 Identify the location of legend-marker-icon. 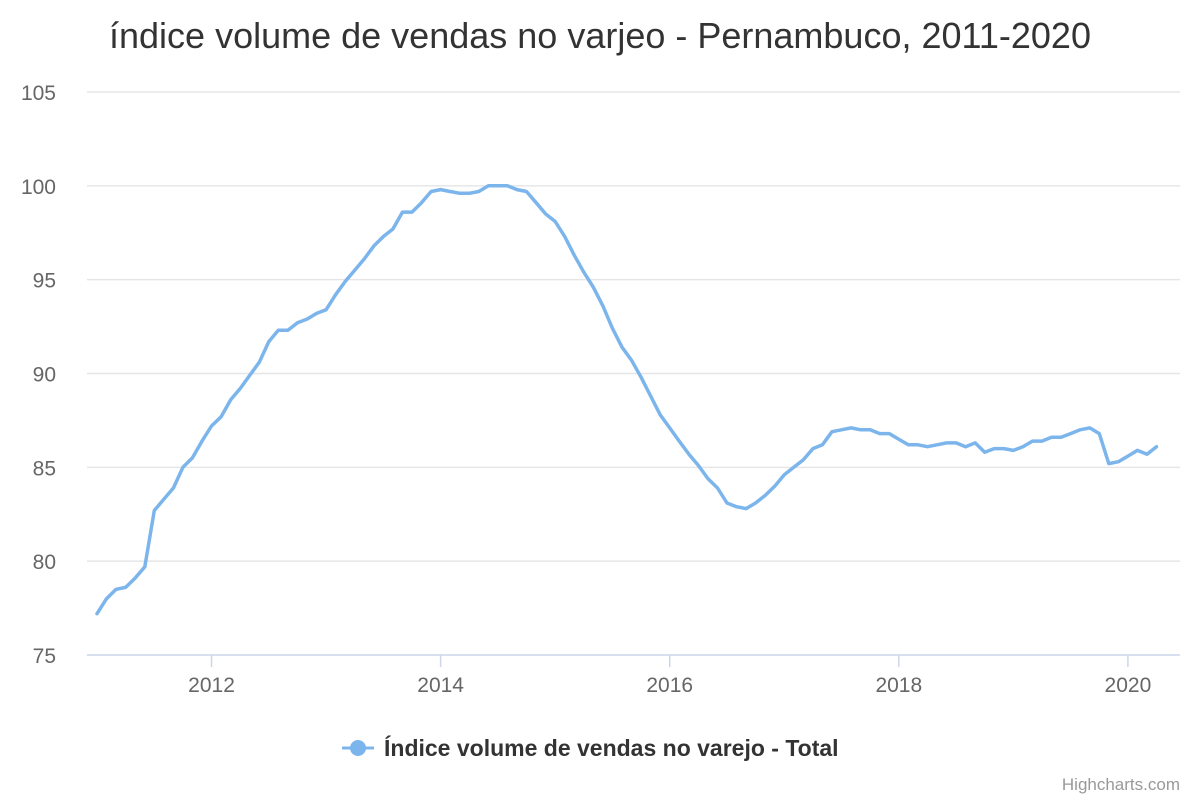
(358, 748).